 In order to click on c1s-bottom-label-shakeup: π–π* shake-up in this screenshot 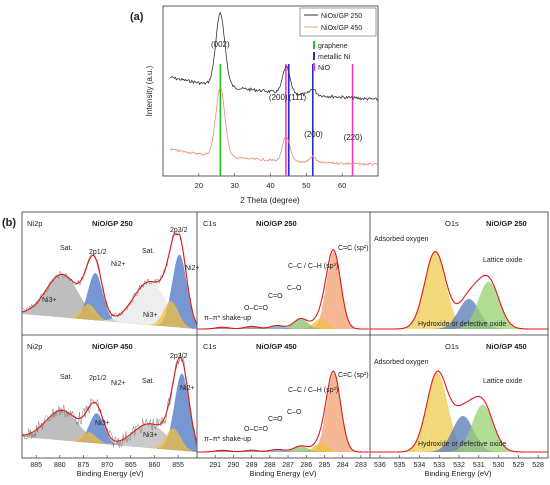, I will do `click(227, 439)`.